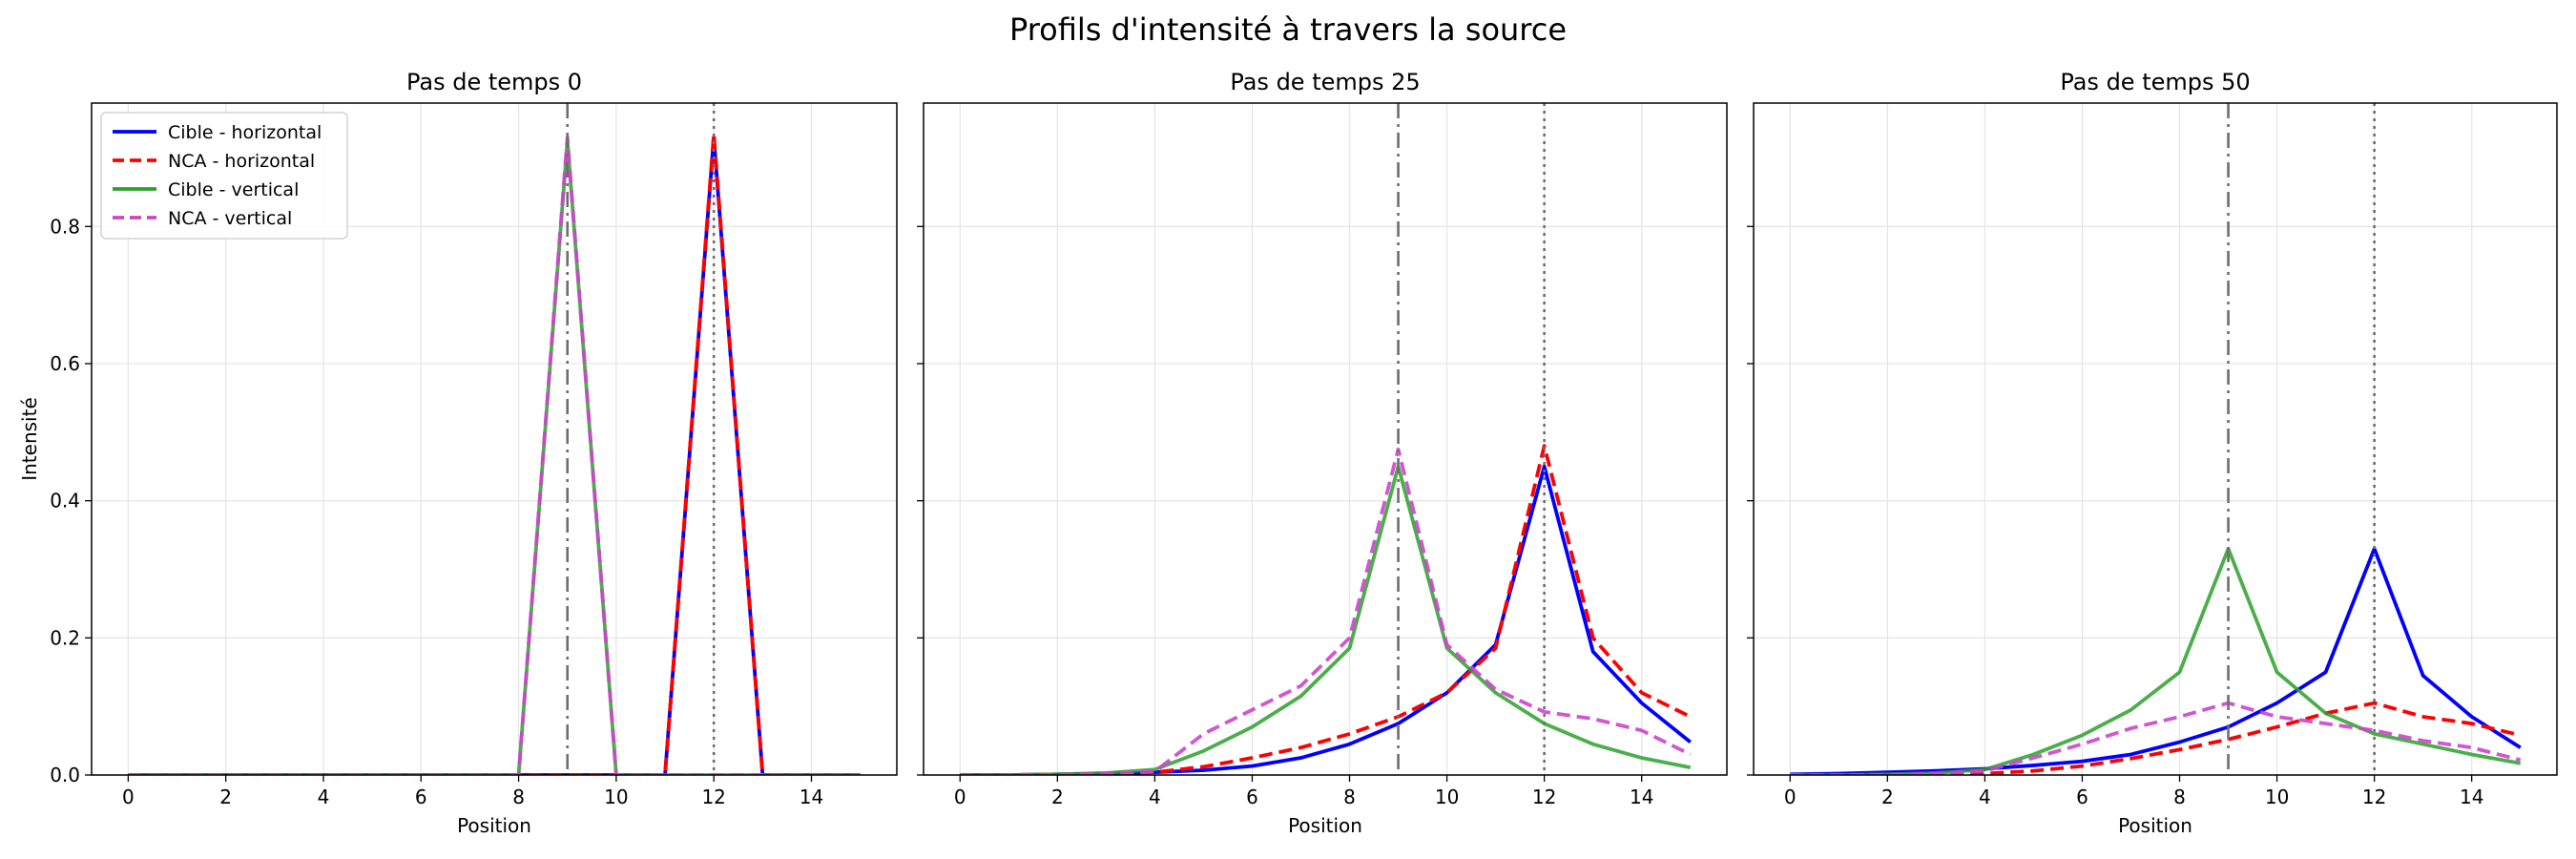 The image size is (2576, 859). What do you see at coordinates (65, 501) in the screenshot?
I see `y-tick-label: 0.4` at bounding box center [65, 501].